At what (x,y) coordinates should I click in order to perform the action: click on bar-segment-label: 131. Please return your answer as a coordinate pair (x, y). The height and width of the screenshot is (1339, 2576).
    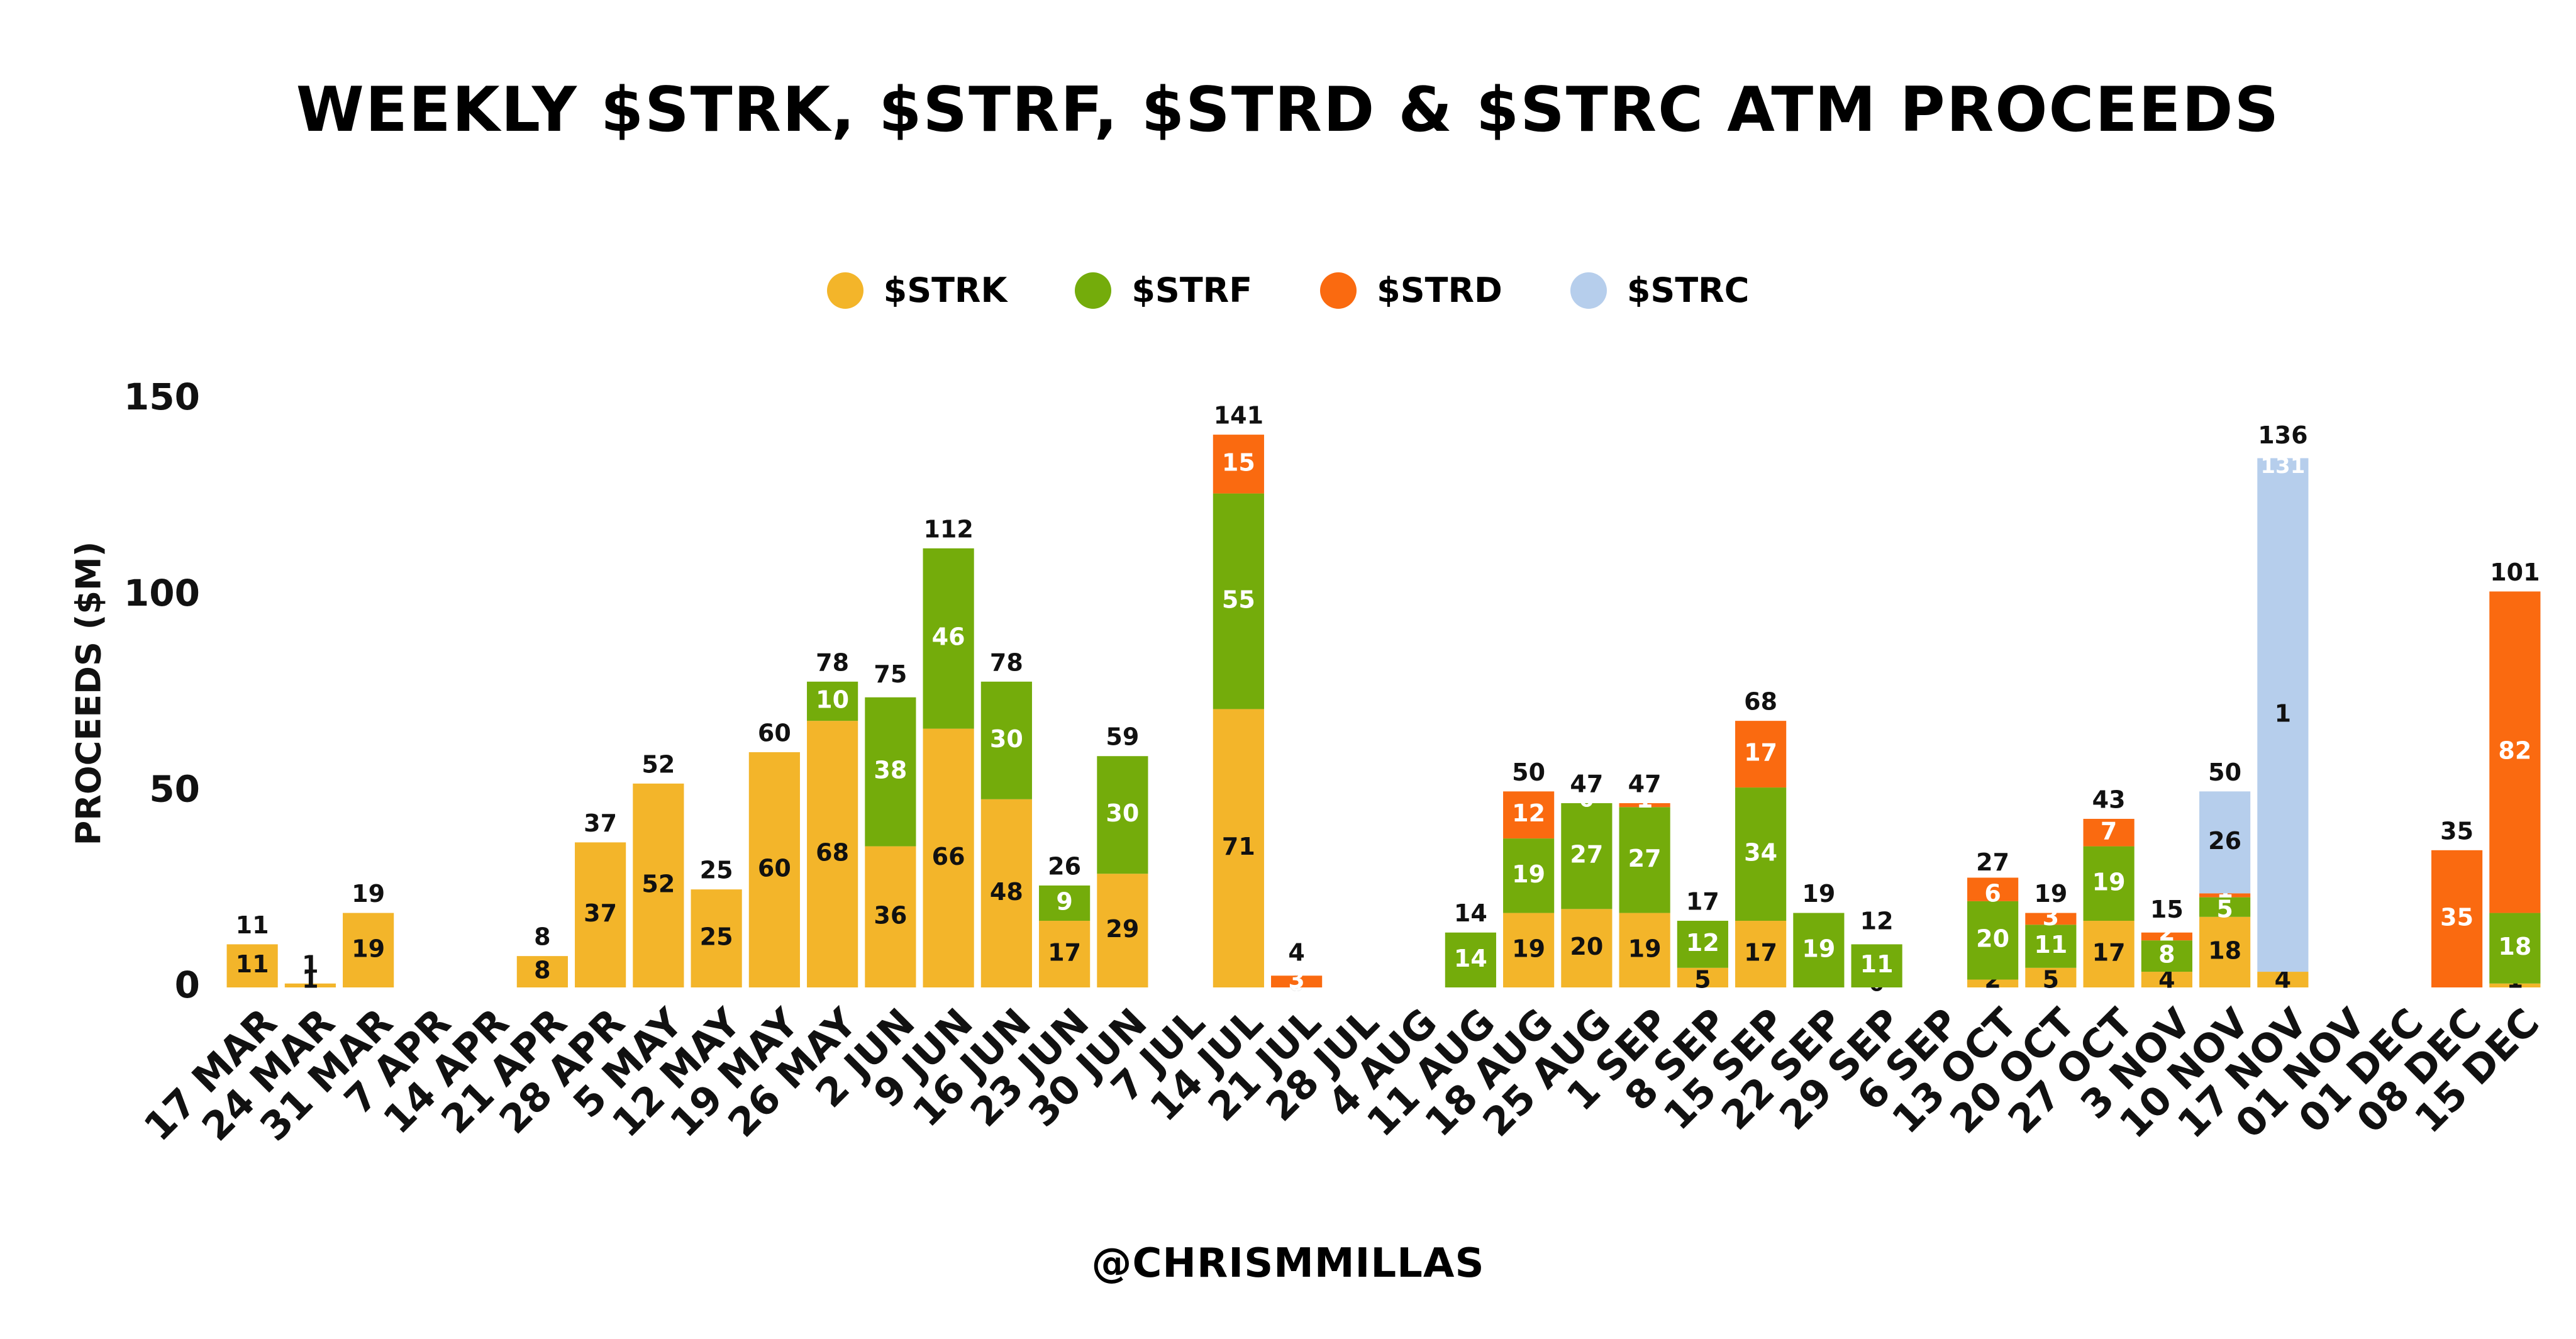
    Looking at the image, I should click on (2282, 466).